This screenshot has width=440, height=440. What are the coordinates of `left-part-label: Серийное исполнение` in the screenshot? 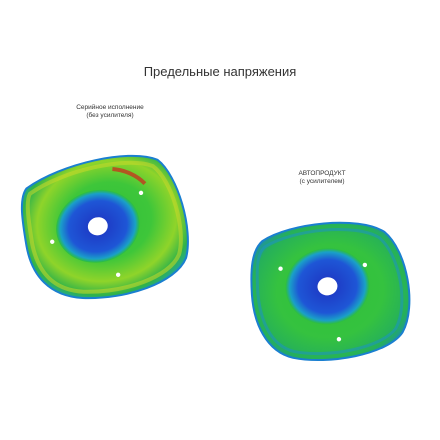 It's located at (110, 107).